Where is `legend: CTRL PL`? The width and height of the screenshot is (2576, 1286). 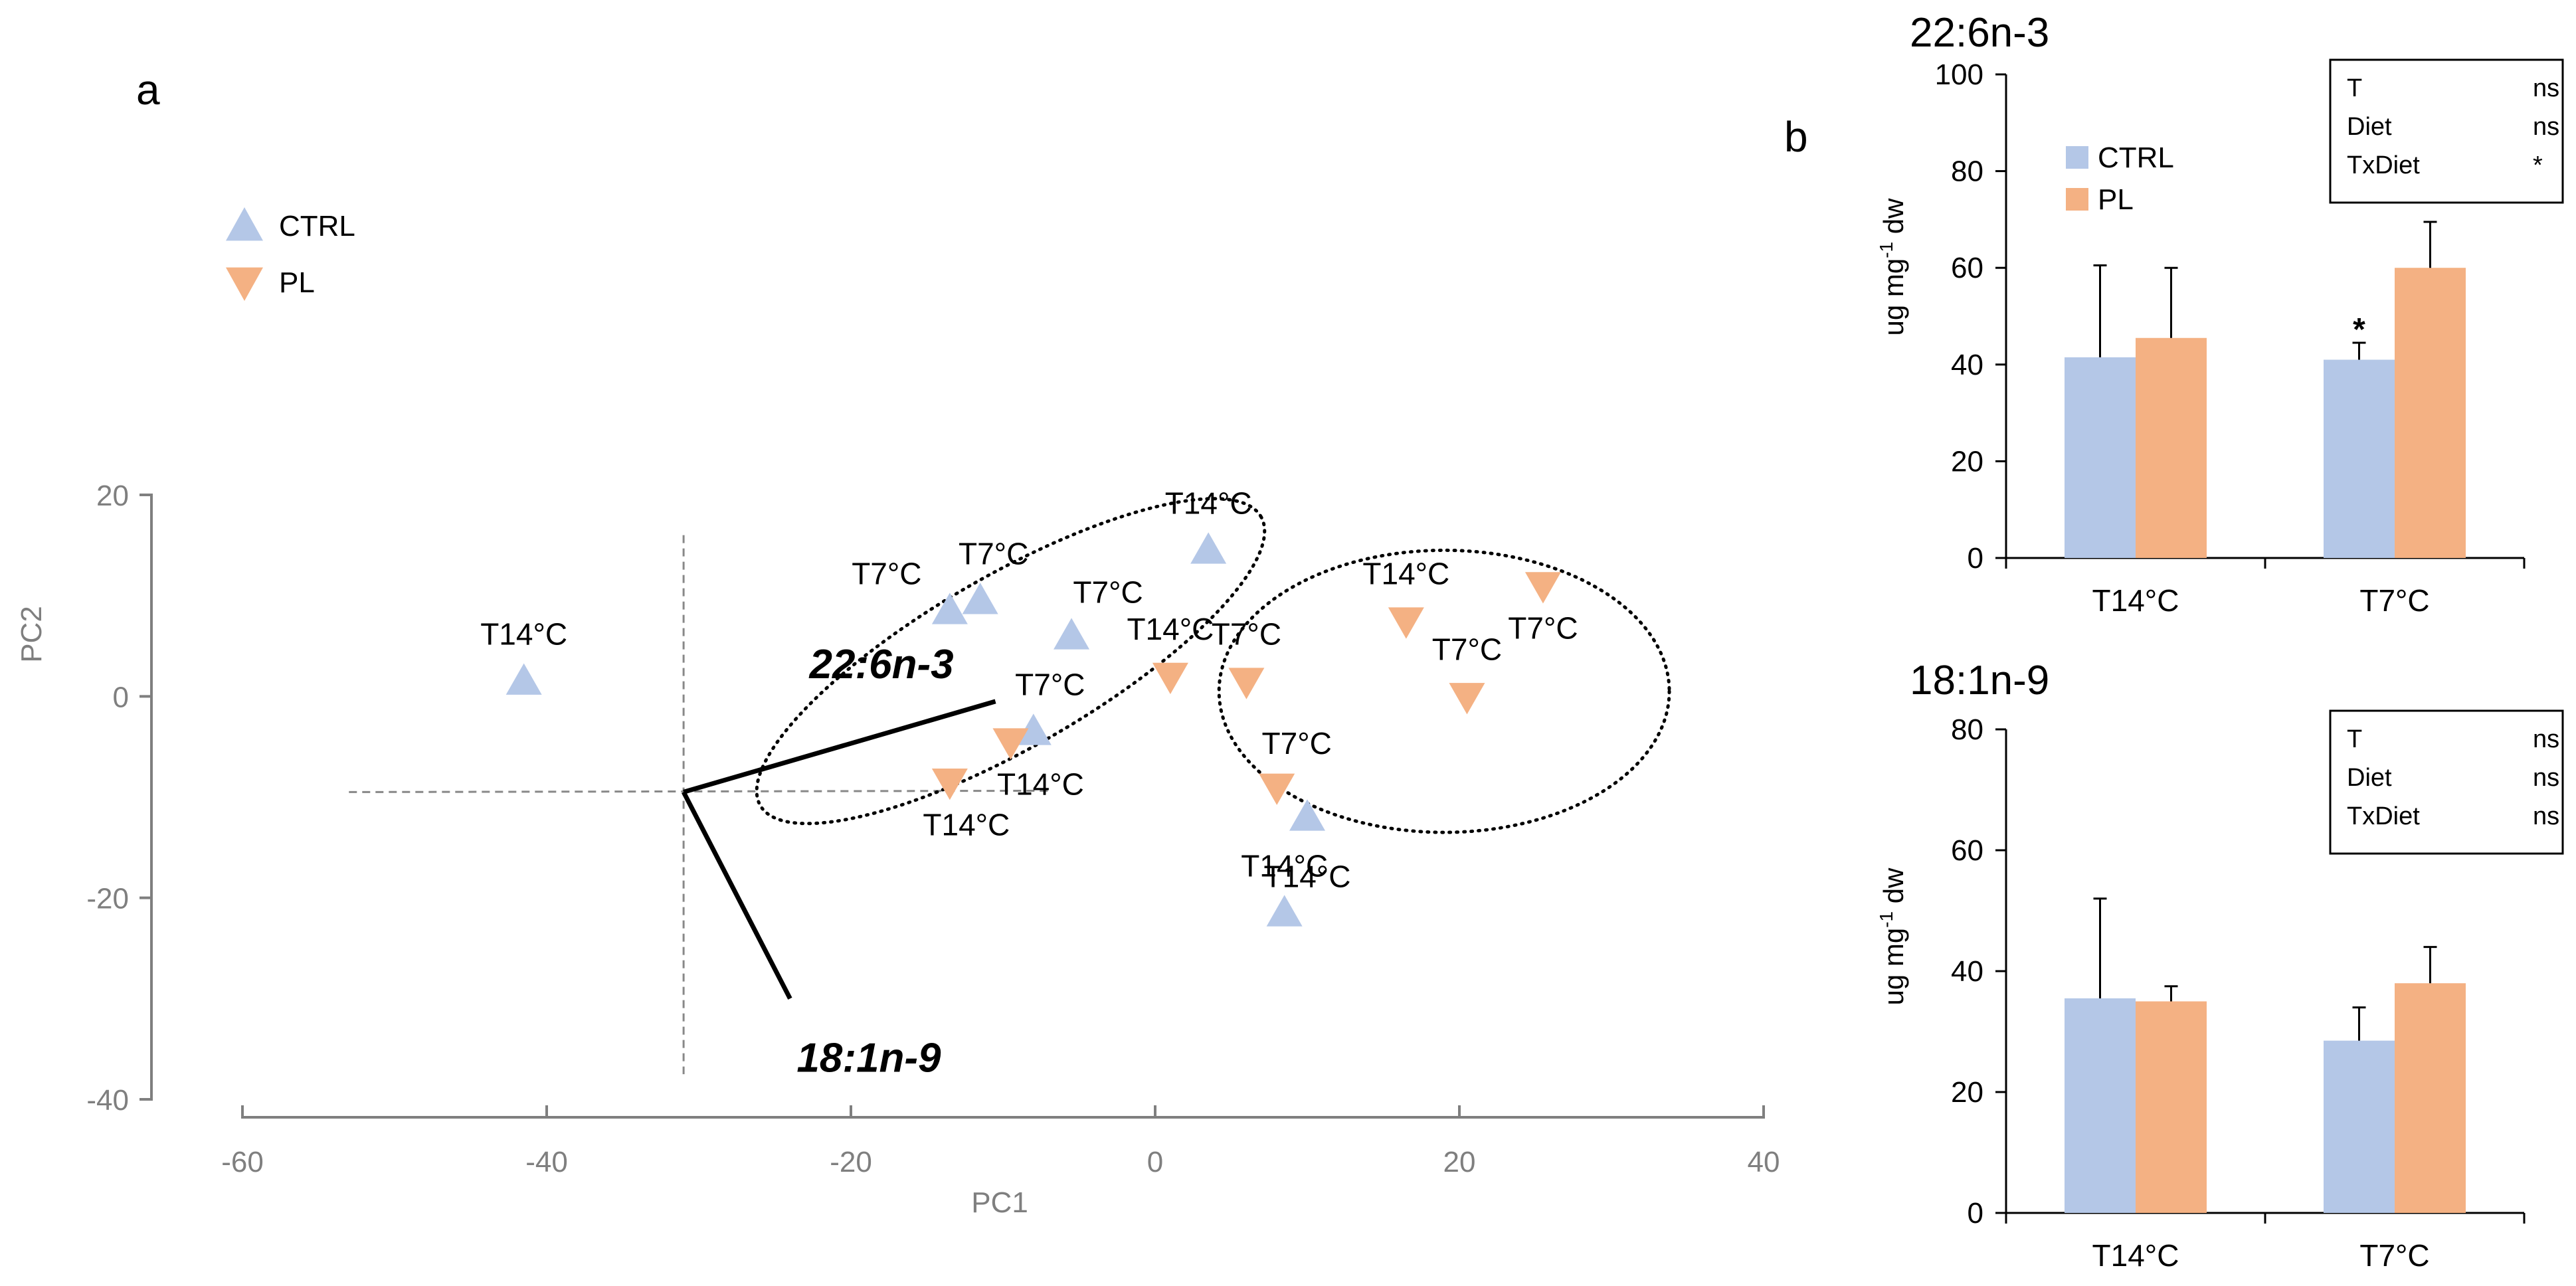
legend: CTRL PL is located at coordinates (2120, 179).